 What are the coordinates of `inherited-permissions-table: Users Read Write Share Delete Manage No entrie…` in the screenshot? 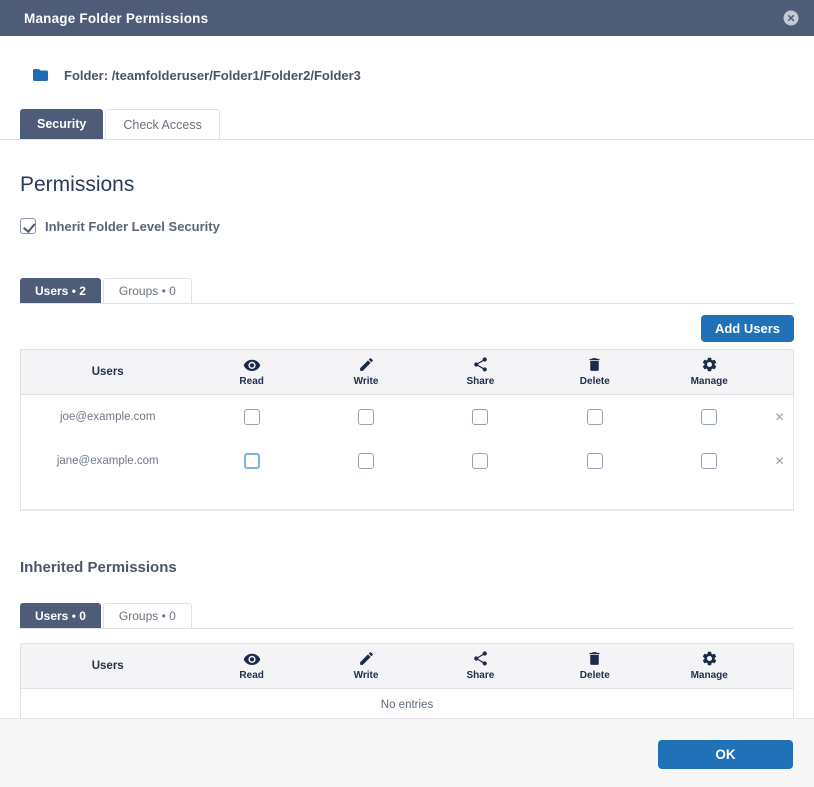 It's located at (407, 683).